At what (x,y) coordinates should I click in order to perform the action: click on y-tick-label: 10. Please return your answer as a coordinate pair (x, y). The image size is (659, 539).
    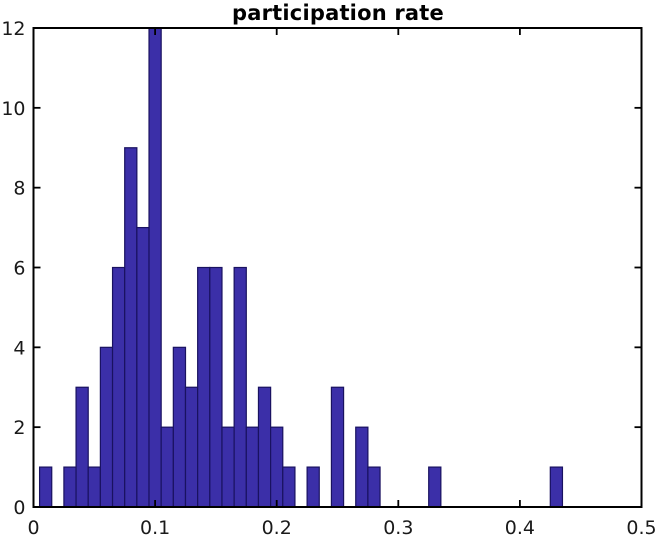
    Looking at the image, I should click on (13, 109).